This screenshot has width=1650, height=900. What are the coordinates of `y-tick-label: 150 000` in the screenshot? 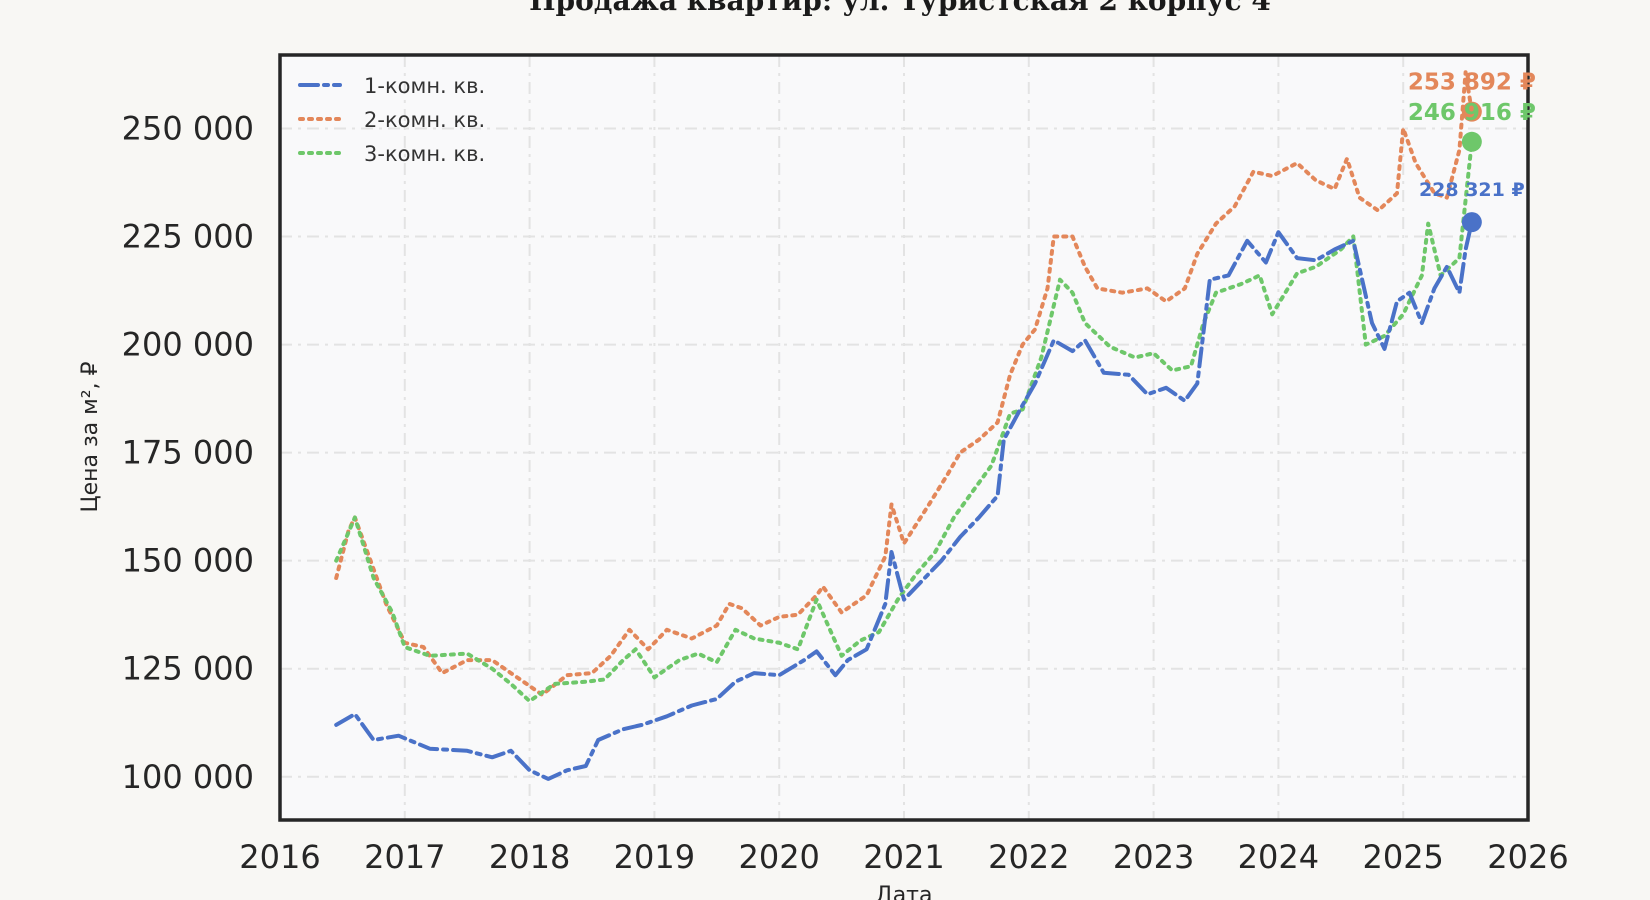 It's located at (188, 561).